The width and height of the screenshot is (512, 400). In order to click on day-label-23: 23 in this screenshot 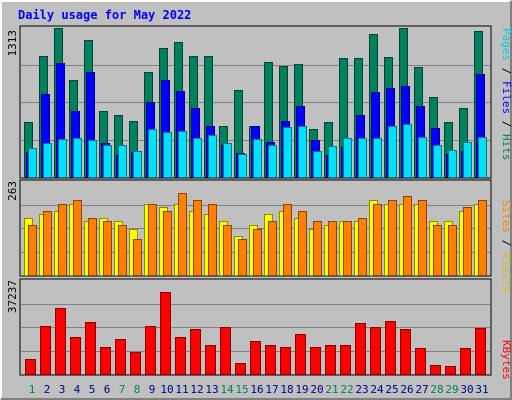, I will do `click(361, 389)`.